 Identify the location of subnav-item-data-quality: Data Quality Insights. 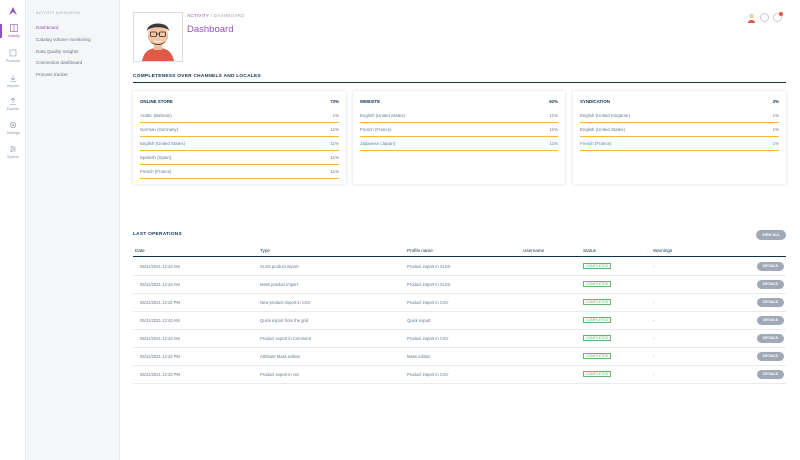
(57, 51).